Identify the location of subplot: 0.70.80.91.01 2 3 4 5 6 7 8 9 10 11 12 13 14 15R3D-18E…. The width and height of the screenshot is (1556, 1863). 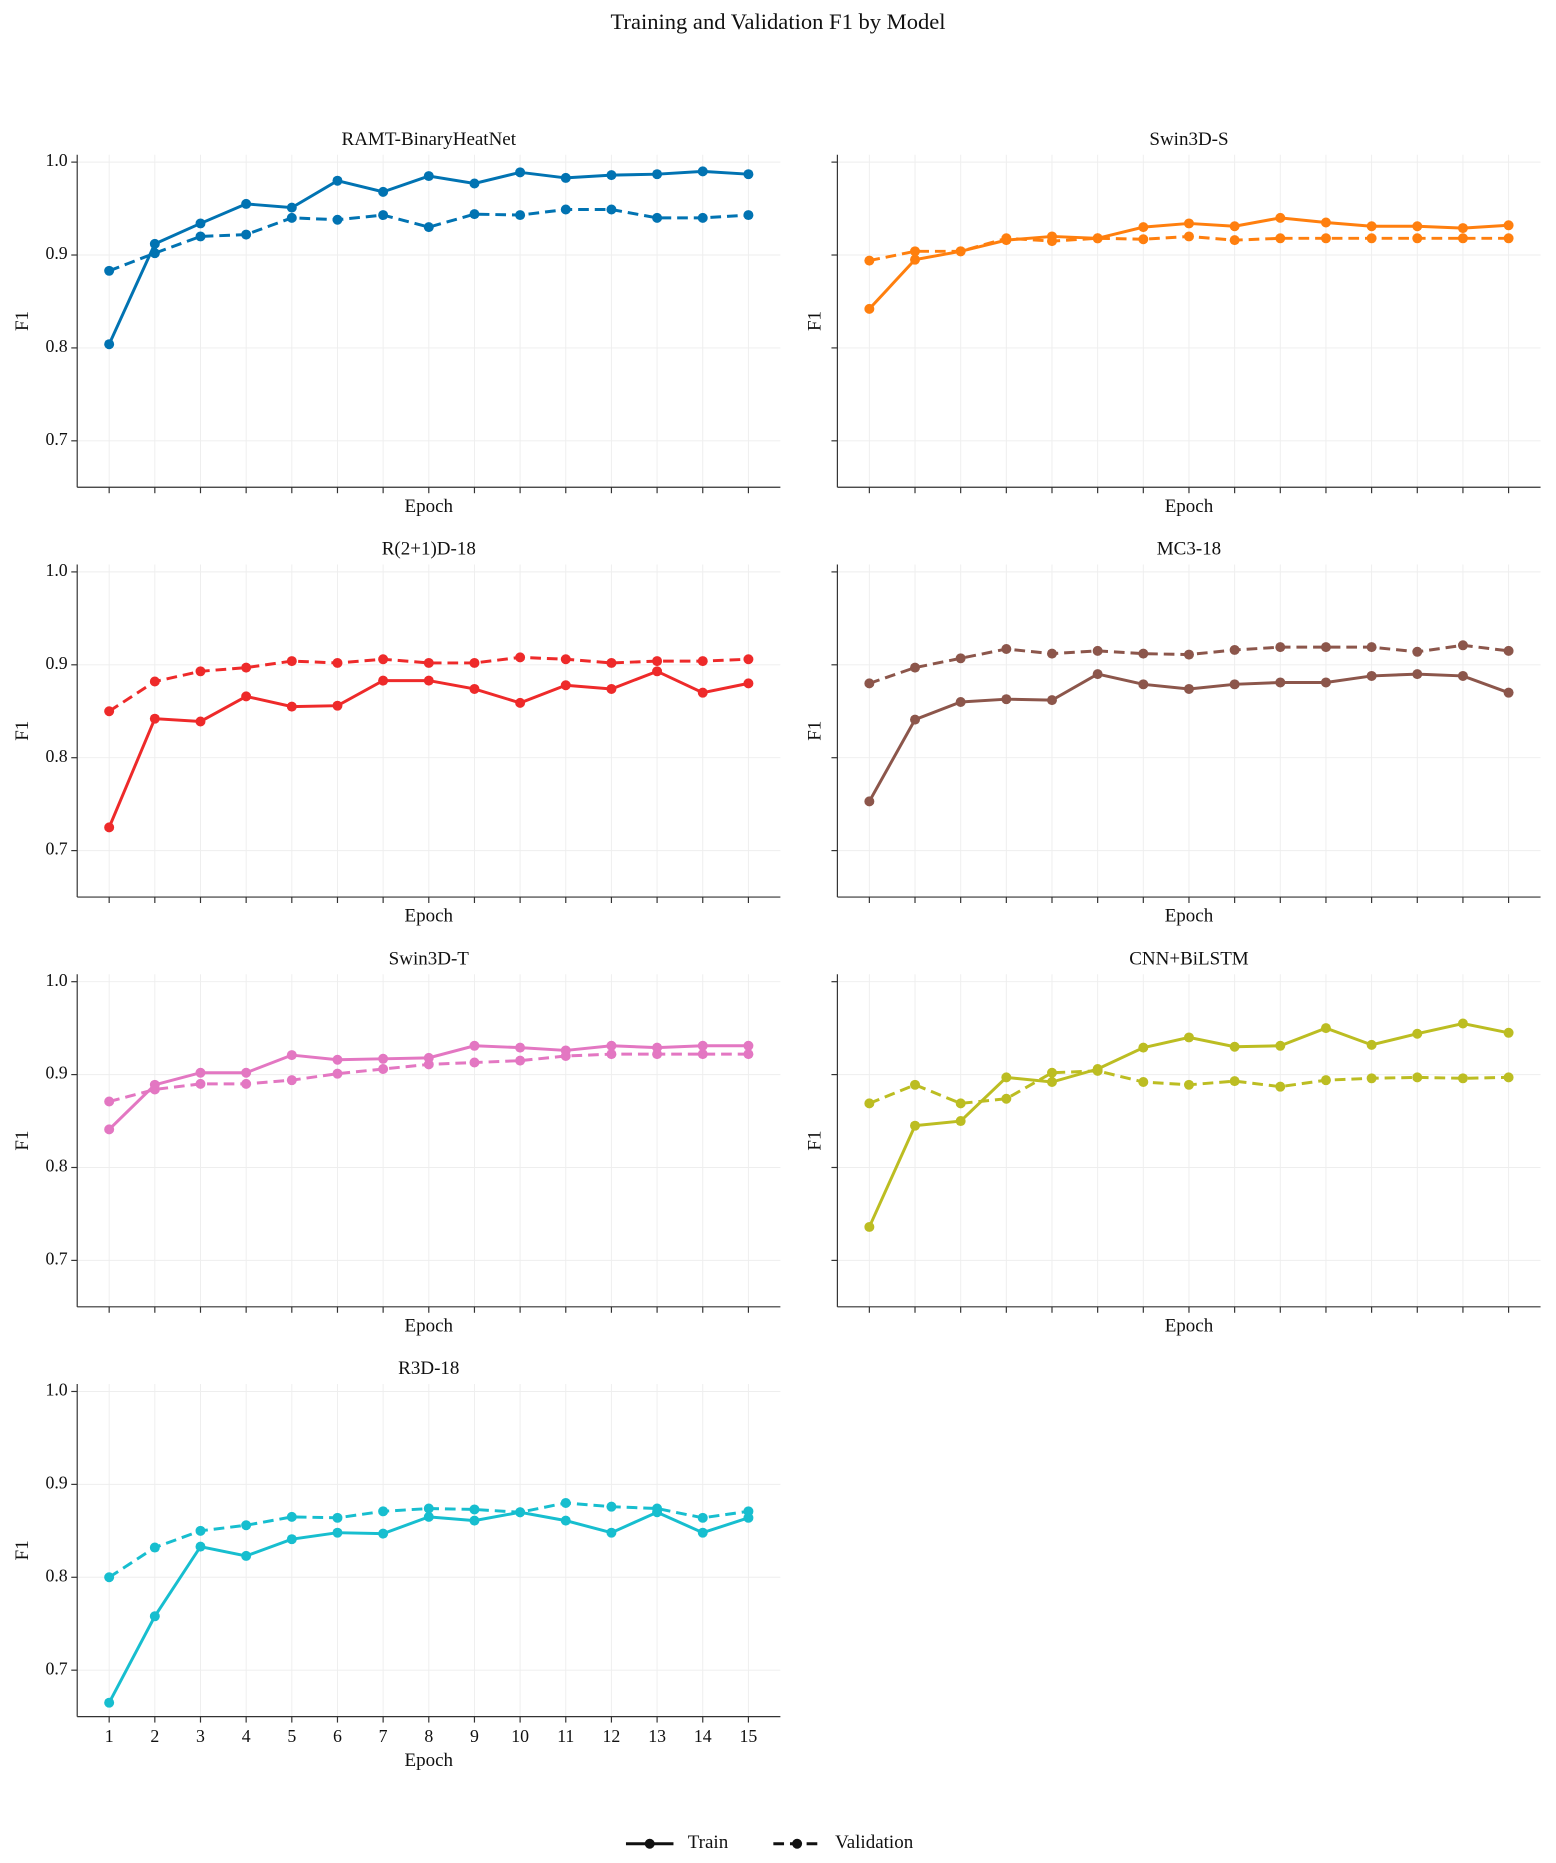
(396, 1564).